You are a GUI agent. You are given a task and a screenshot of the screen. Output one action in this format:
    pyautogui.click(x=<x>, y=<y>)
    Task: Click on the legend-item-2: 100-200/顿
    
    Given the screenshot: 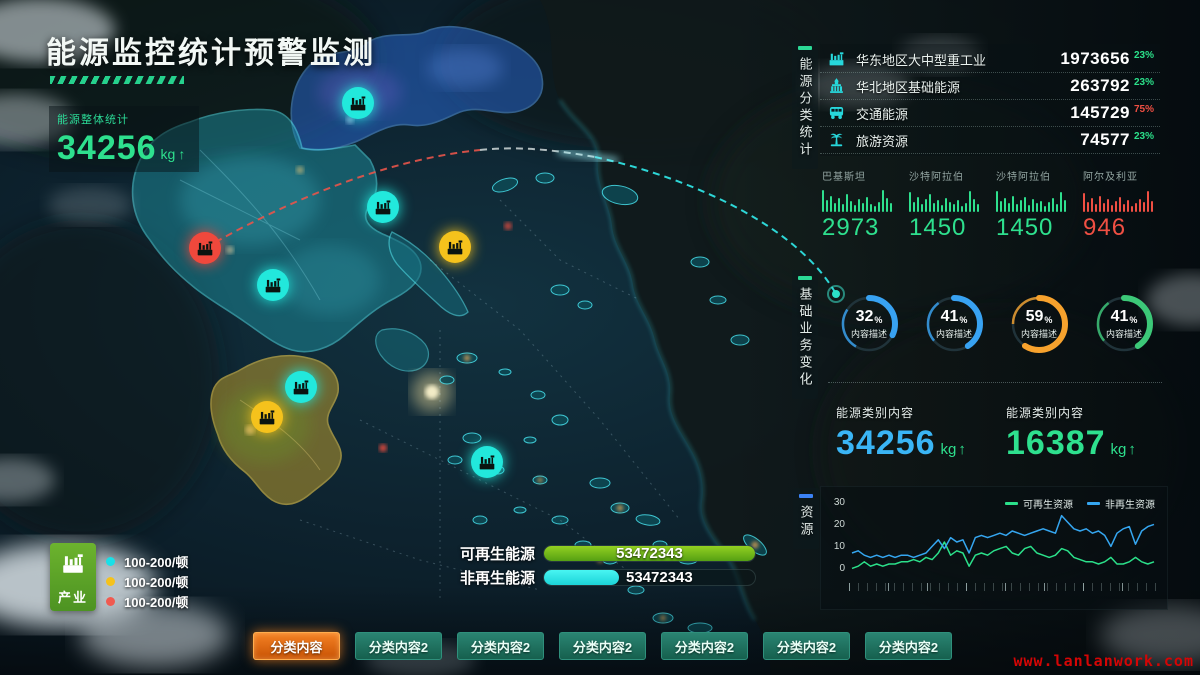 What is the action you would take?
    pyautogui.click(x=147, y=581)
    